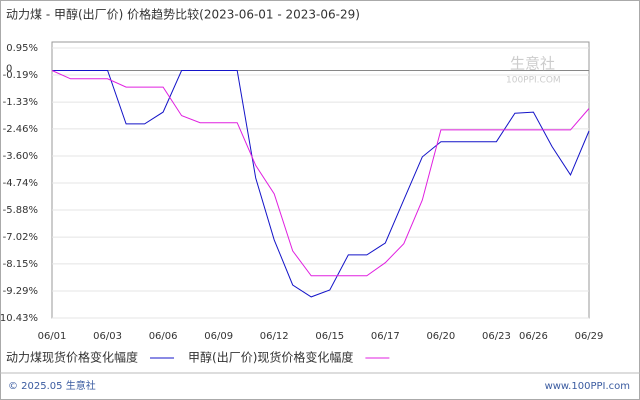 The width and height of the screenshot is (640, 400). I want to click on y-tick-label: -1.33%, so click(20, 102).